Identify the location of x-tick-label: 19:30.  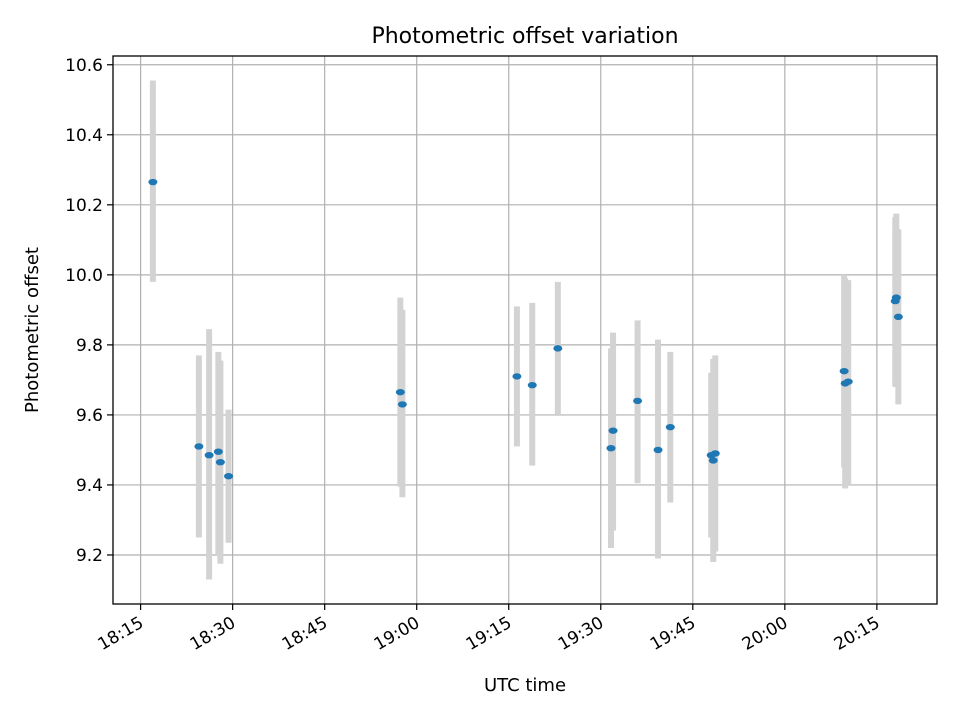
(581, 634).